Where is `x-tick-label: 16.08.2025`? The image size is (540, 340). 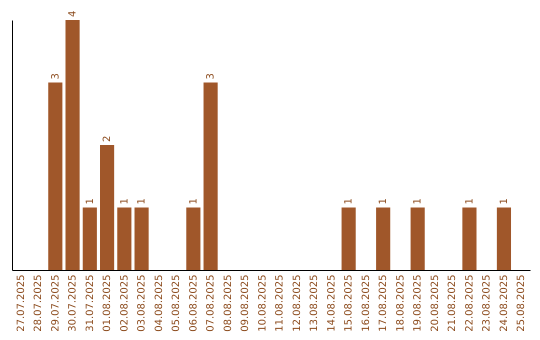 x-tick-label: 16.08.2025 is located at coordinates (366, 303).